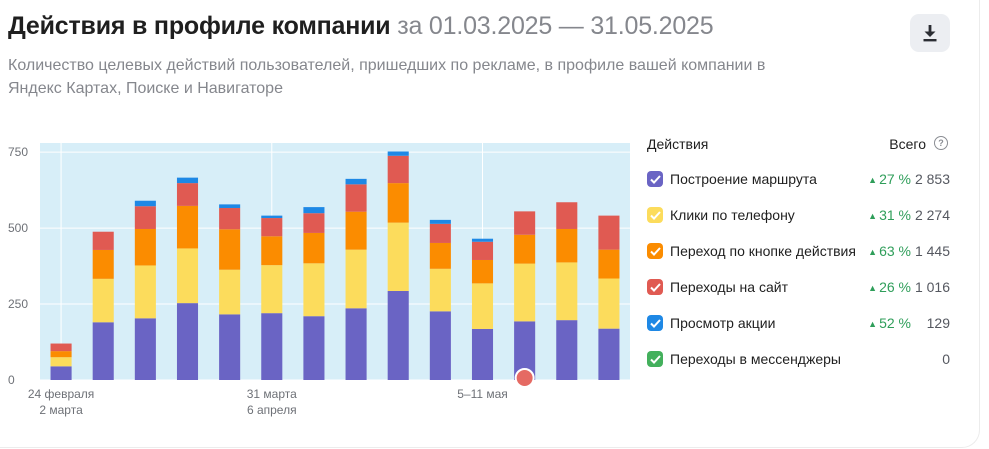 This screenshot has height=449, width=989. I want to click on legend-change: ▲ 31 %, so click(889, 216).